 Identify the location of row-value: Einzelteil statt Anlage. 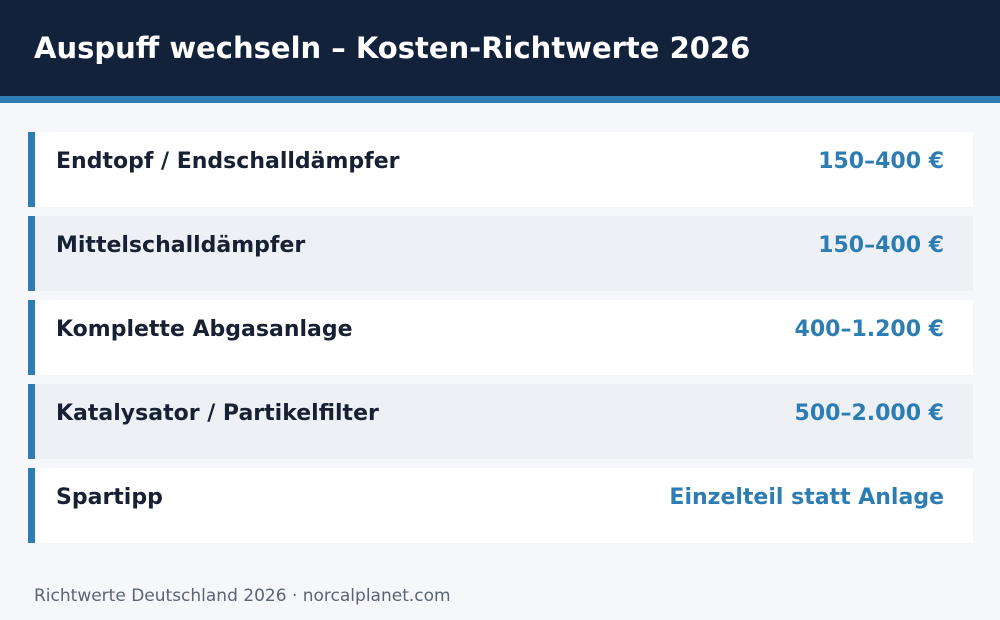
(806, 497).